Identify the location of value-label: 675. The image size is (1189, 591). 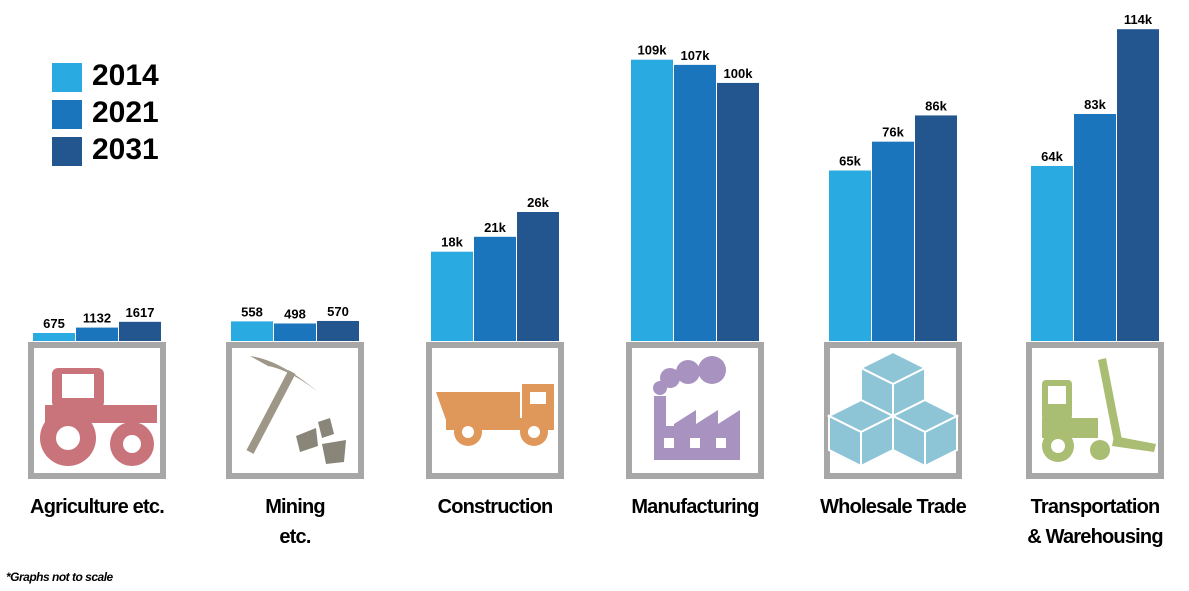
(54, 323).